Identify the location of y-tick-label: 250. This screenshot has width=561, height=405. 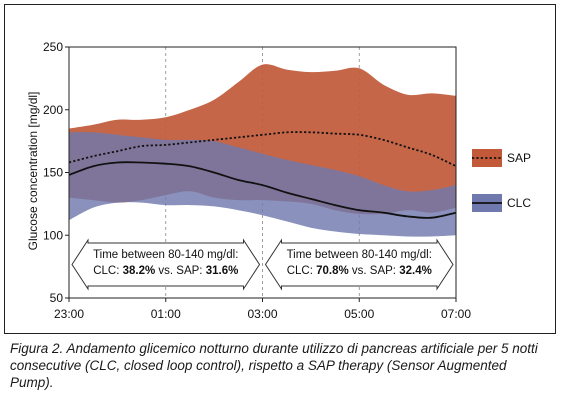
(53, 47).